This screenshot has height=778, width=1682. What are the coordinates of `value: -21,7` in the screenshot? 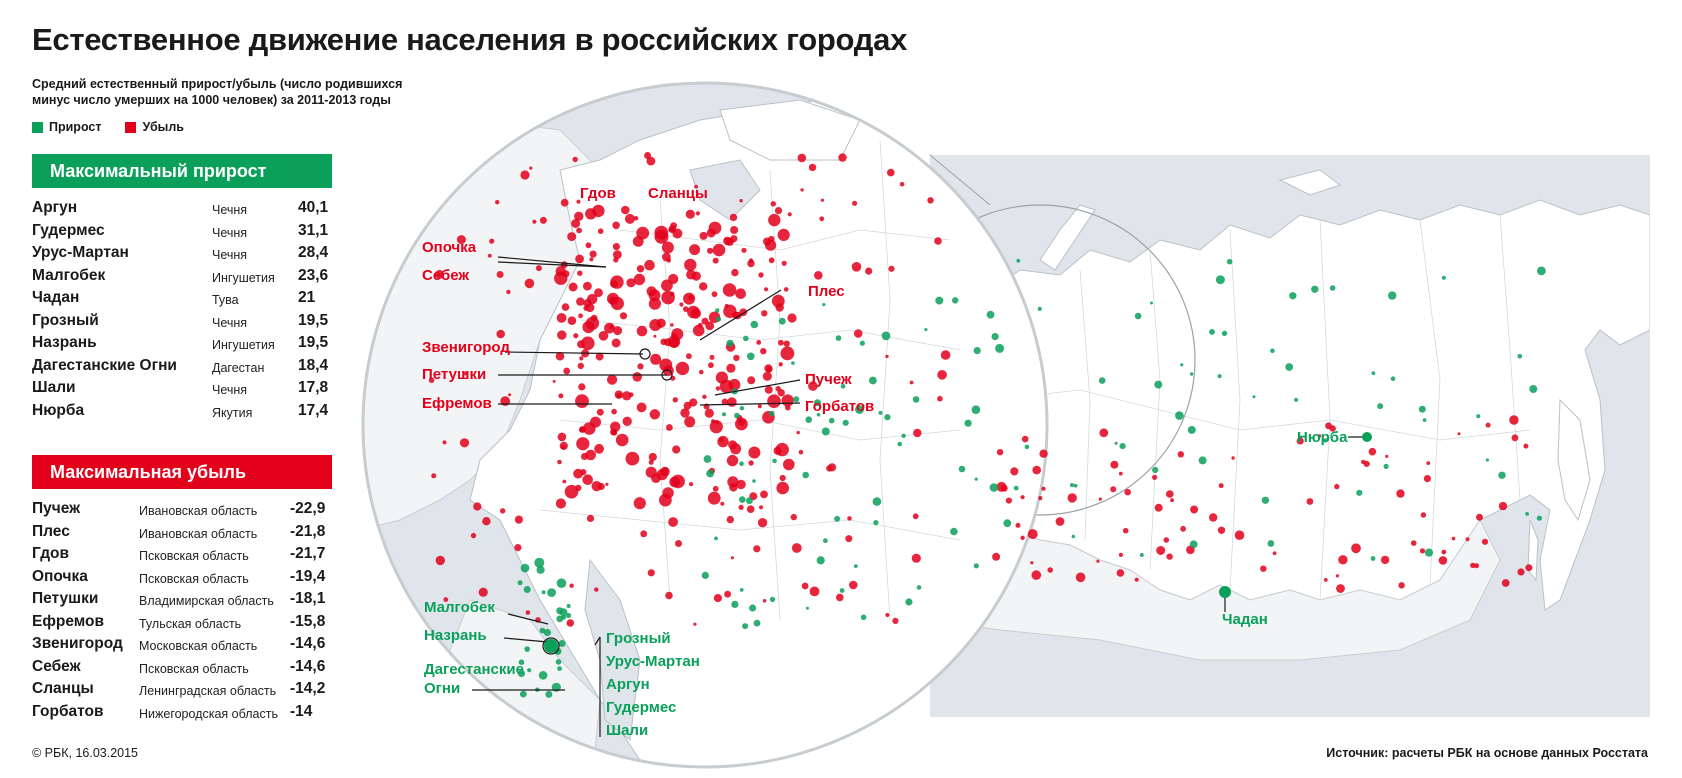 It's located at (308, 553).